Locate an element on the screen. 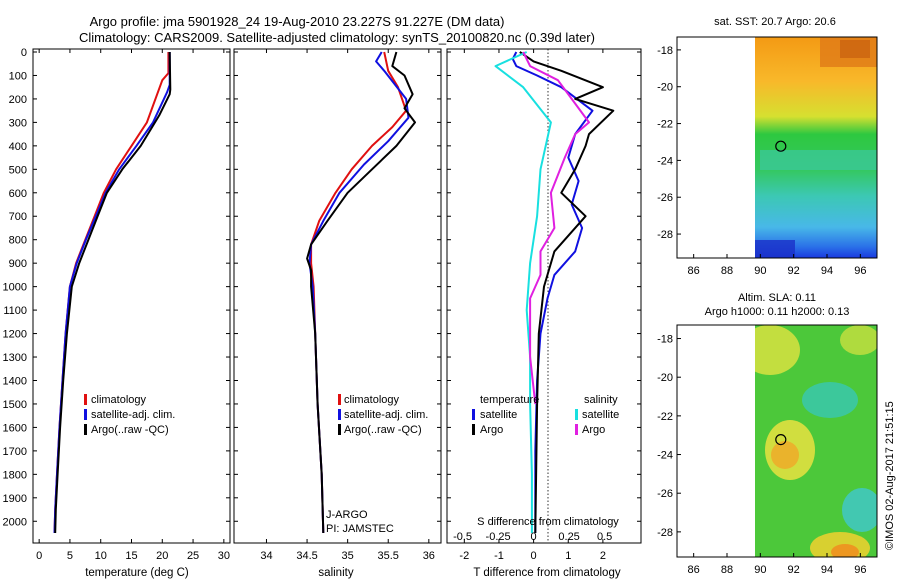 Image resolution: width=900 pixels, height=580 pixels. legend-label-temp-argo: Argo is located at coordinates (491, 430).